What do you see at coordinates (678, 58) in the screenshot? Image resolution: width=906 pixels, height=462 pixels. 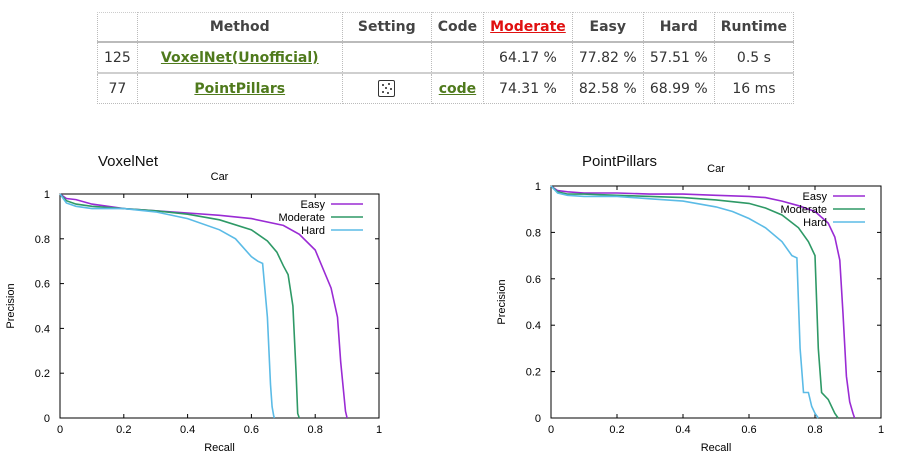 I see `hard-cell: 57.51 %` at bounding box center [678, 58].